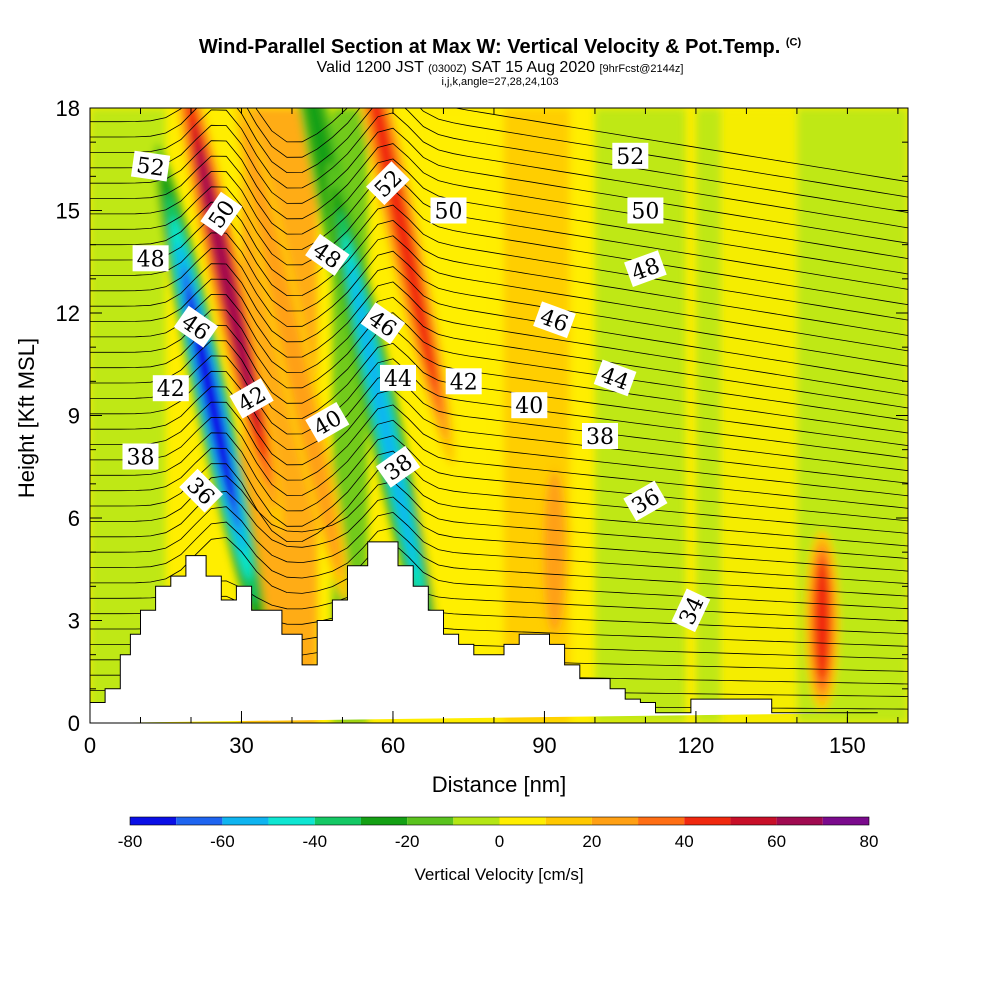  What do you see at coordinates (222, 841) in the screenshot?
I see `colorbar-tick-label: -60` at bounding box center [222, 841].